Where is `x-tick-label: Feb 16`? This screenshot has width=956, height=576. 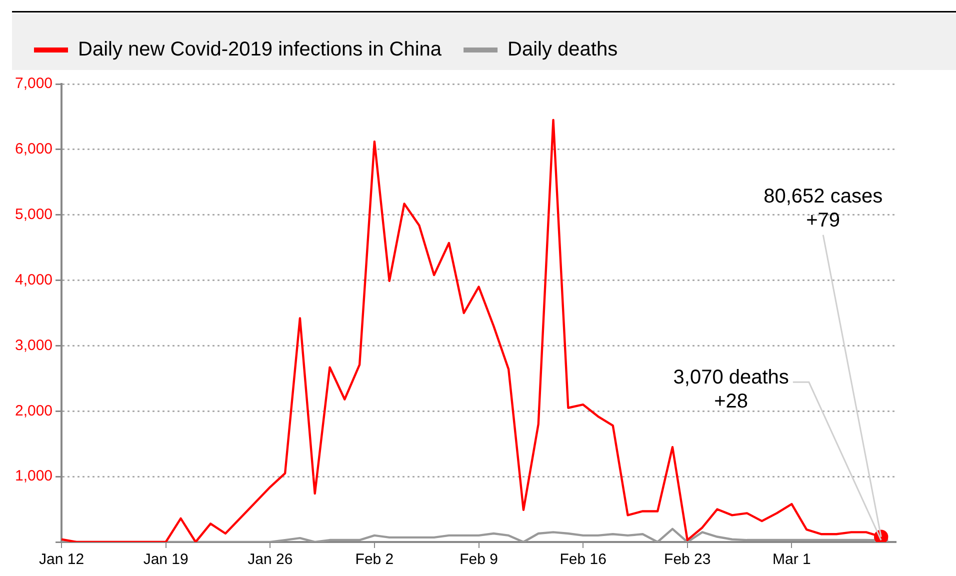 x-tick-label: Feb 16 is located at coordinates (583, 559).